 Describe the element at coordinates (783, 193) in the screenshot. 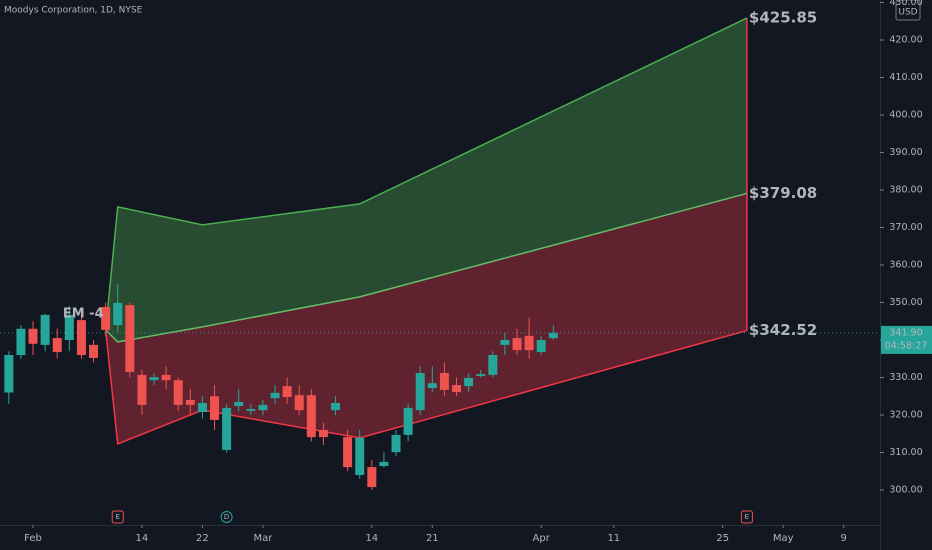

I see `middle-band-label: $379.08` at that location.